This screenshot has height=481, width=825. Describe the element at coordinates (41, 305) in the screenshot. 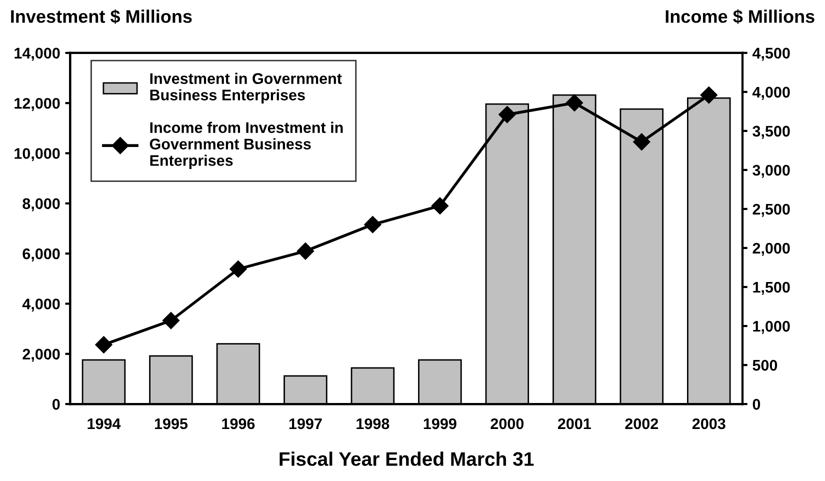

I see `y-tick-label: 4,000` at that location.